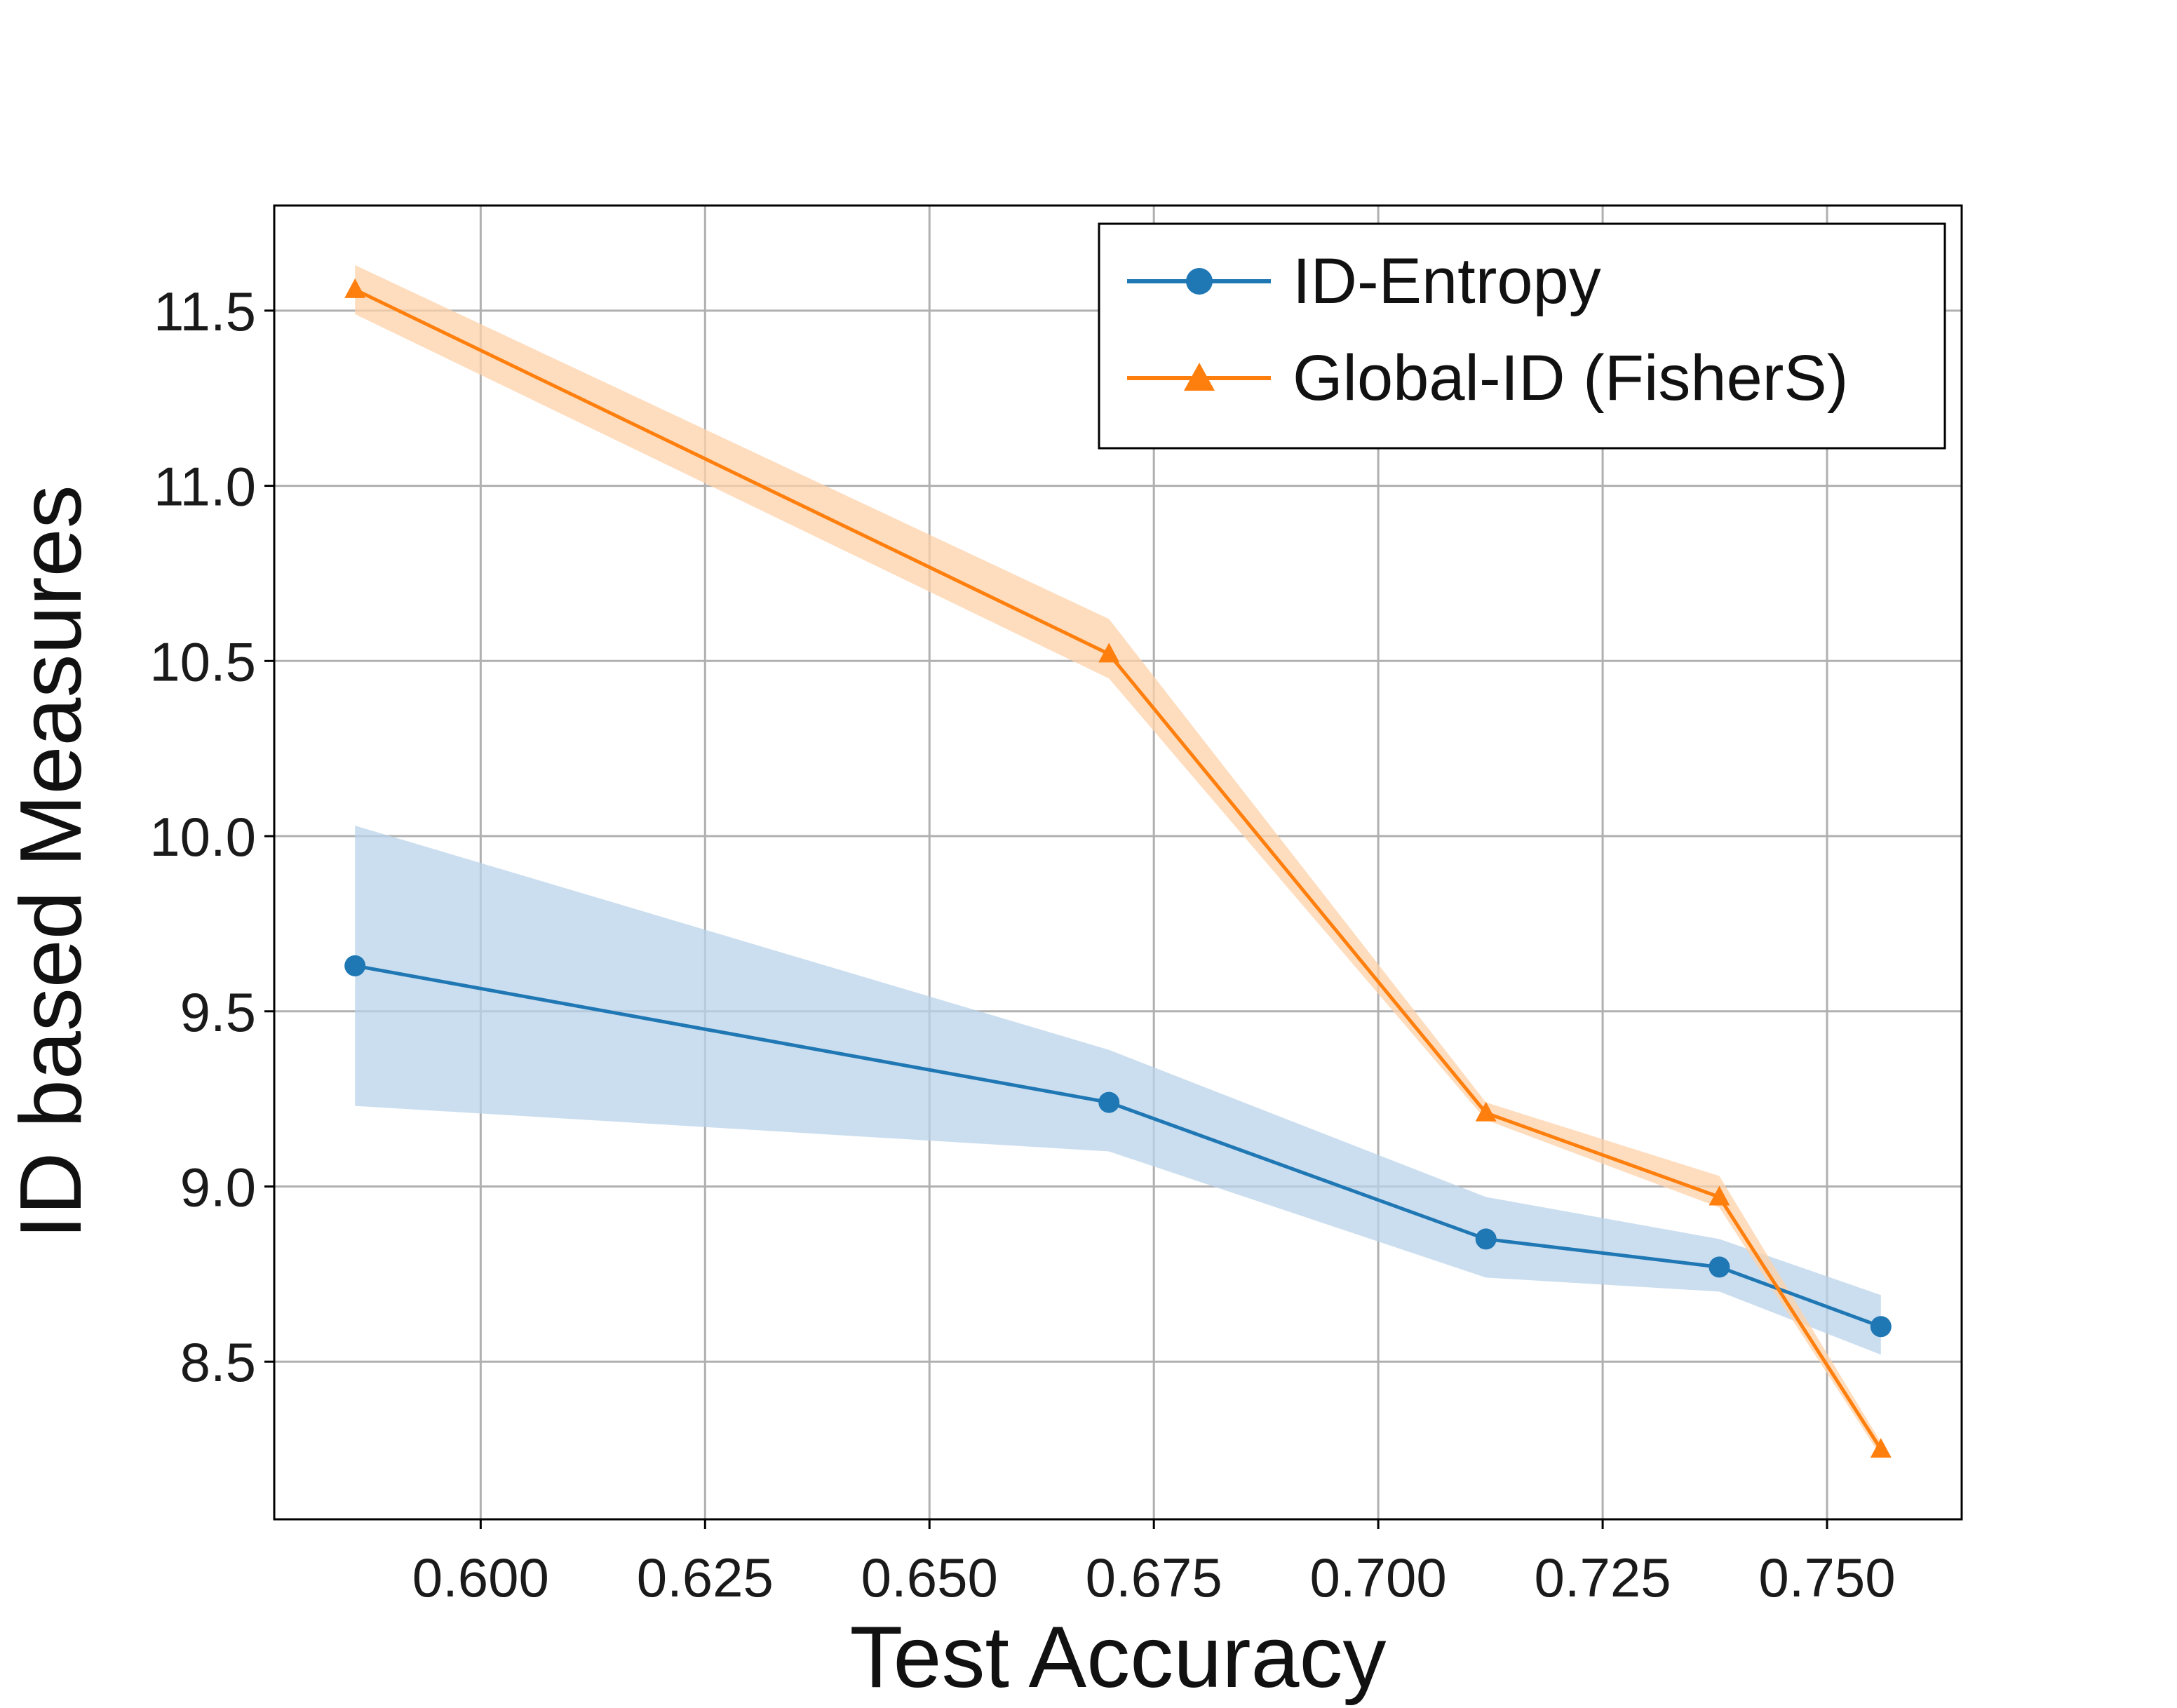  I want to click on x-tick-label: 0.750, so click(1826, 1577).